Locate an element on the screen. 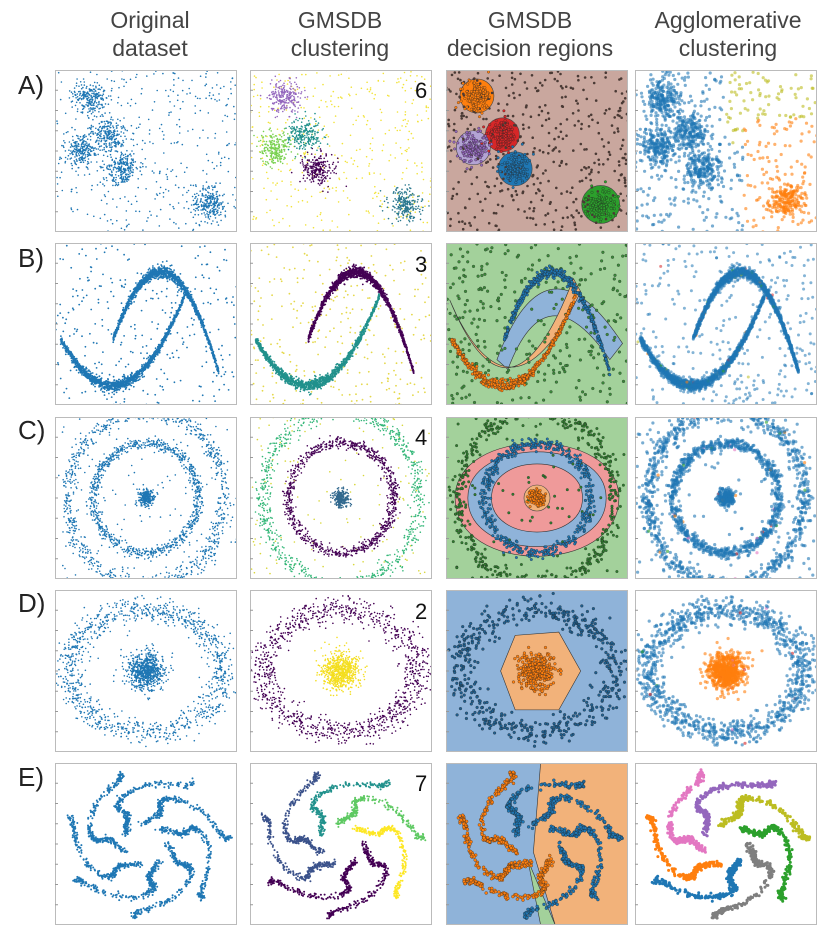 The image size is (835, 936). panel-e-gmsdb-svg is located at coordinates (341, 844).